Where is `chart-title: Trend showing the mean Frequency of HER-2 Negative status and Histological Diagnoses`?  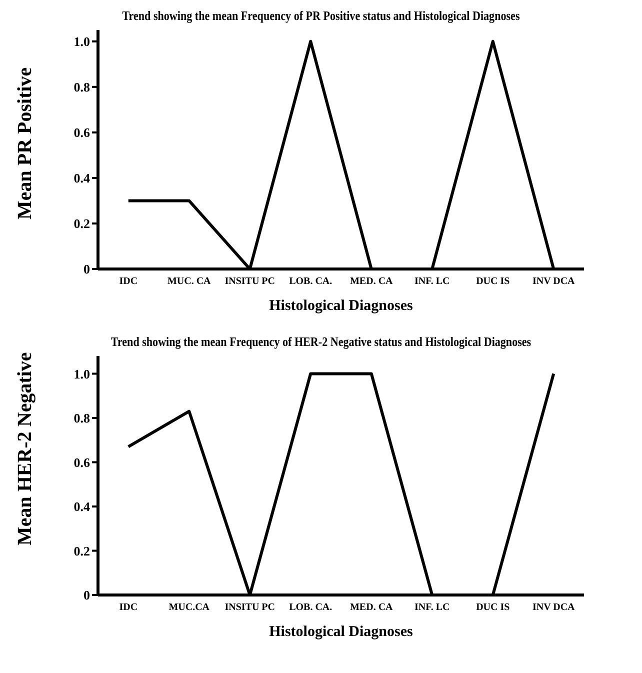 chart-title: Trend showing the mean Frequency of HER-2 Negative status and Histological Diagnoses is located at coordinates (321, 342).